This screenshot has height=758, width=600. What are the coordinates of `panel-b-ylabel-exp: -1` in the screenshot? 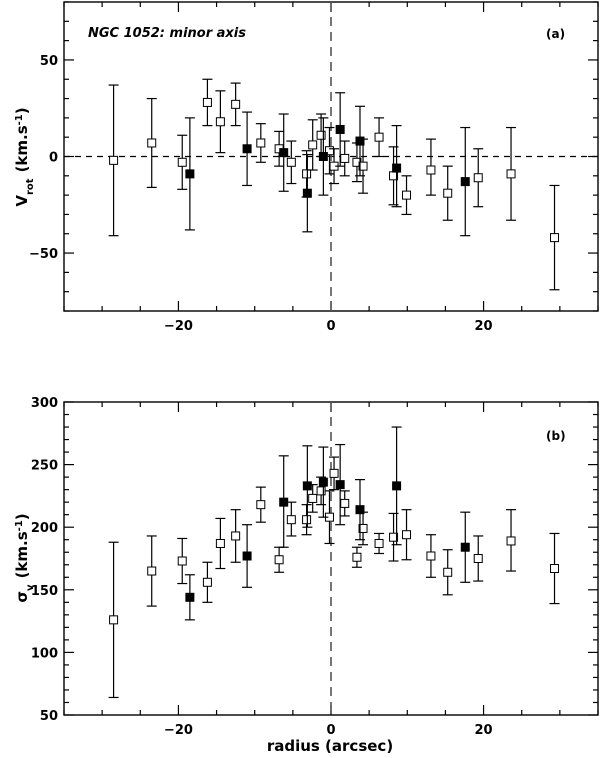 It's located at (19, 525).